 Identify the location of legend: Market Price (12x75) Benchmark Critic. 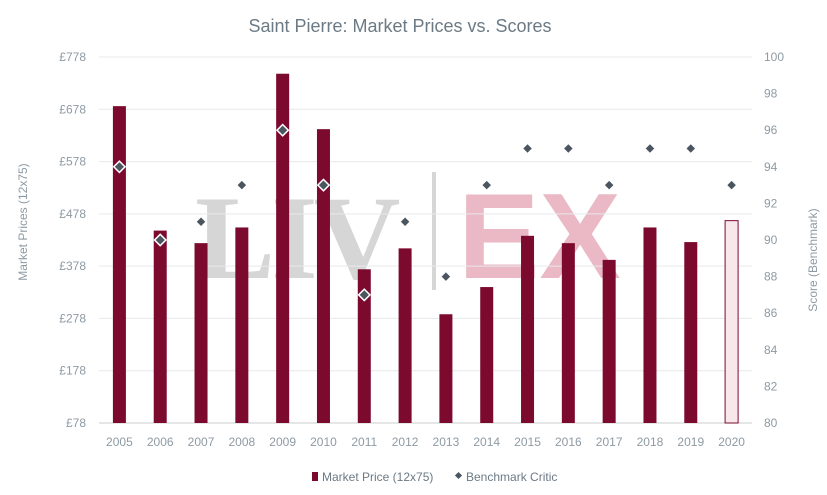
(434, 477).